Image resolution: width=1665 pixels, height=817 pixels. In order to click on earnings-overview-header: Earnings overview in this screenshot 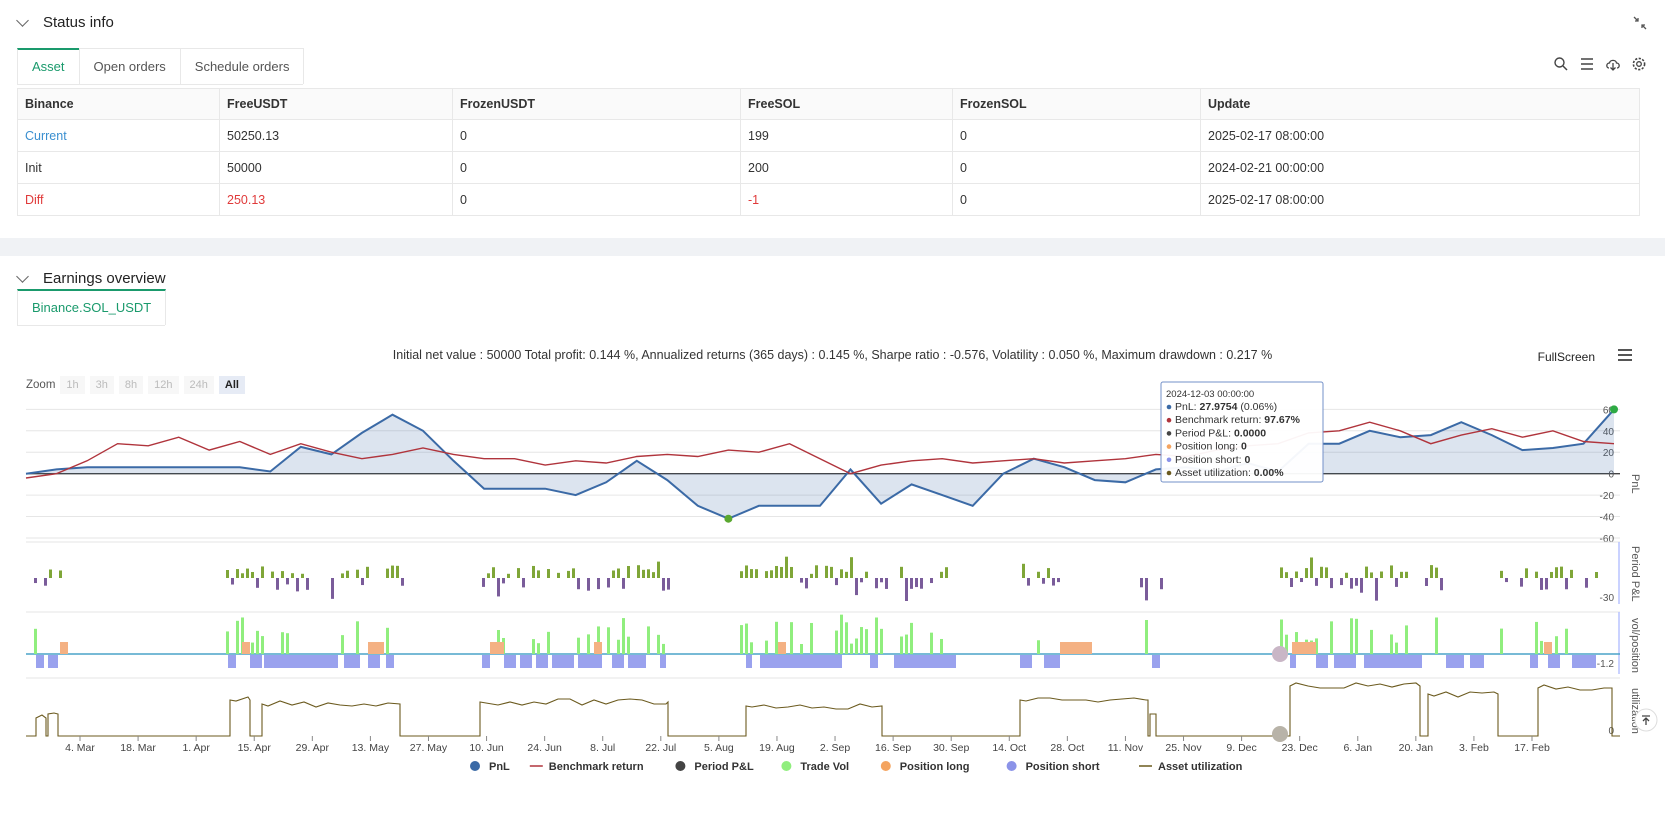, I will do `click(91, 278)`.